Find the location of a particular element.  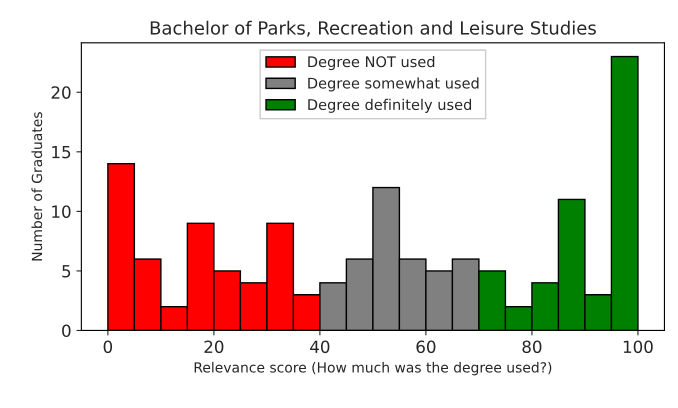

y-tick-label: 20 is located at coordinates (61, 92).